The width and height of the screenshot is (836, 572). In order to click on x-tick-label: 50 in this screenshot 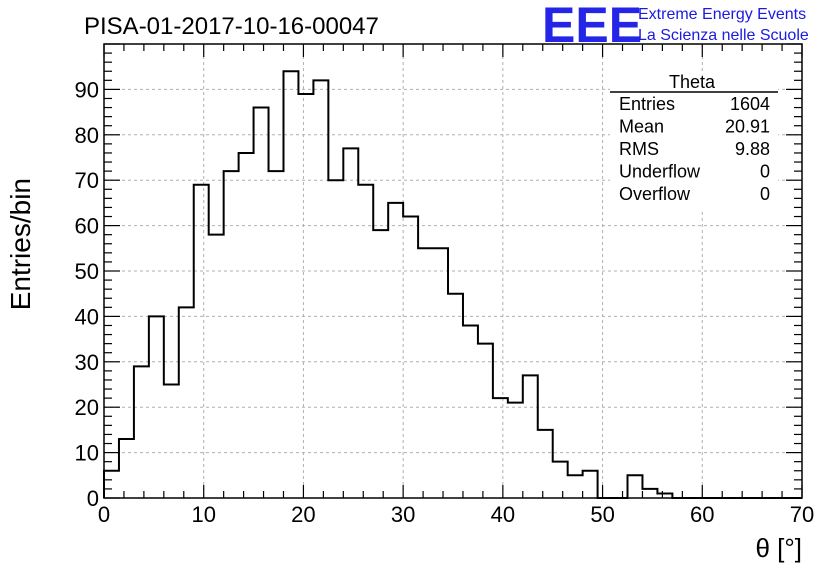, I will do `click(602, 514)`.